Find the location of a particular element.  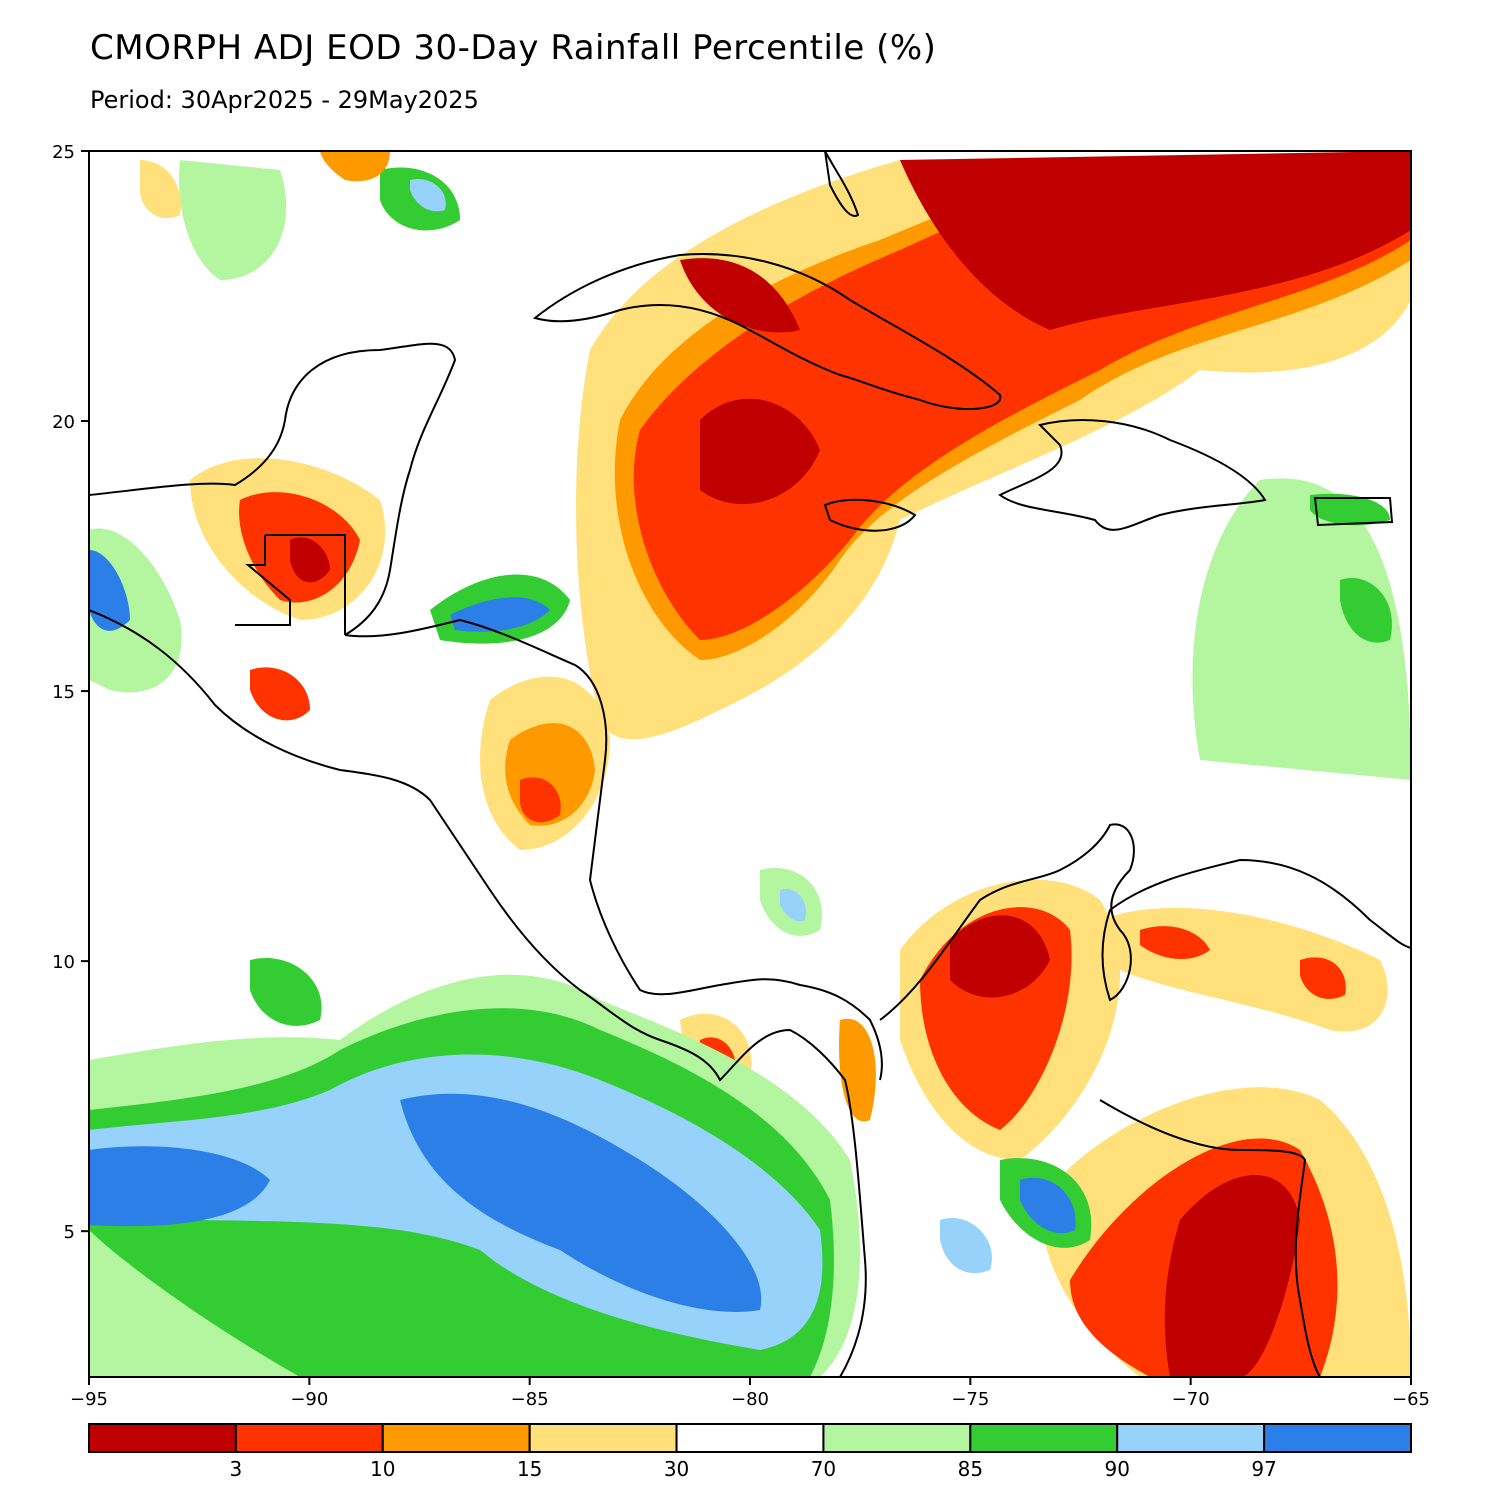

lat-tick-label: 20 is located at coordinates (63, 422).